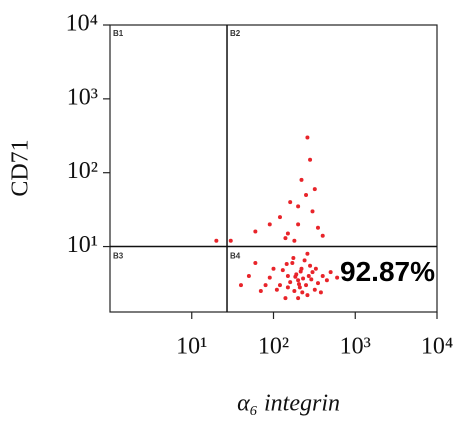  I want to click on y-axis-label: CD71, so click(21, 167).